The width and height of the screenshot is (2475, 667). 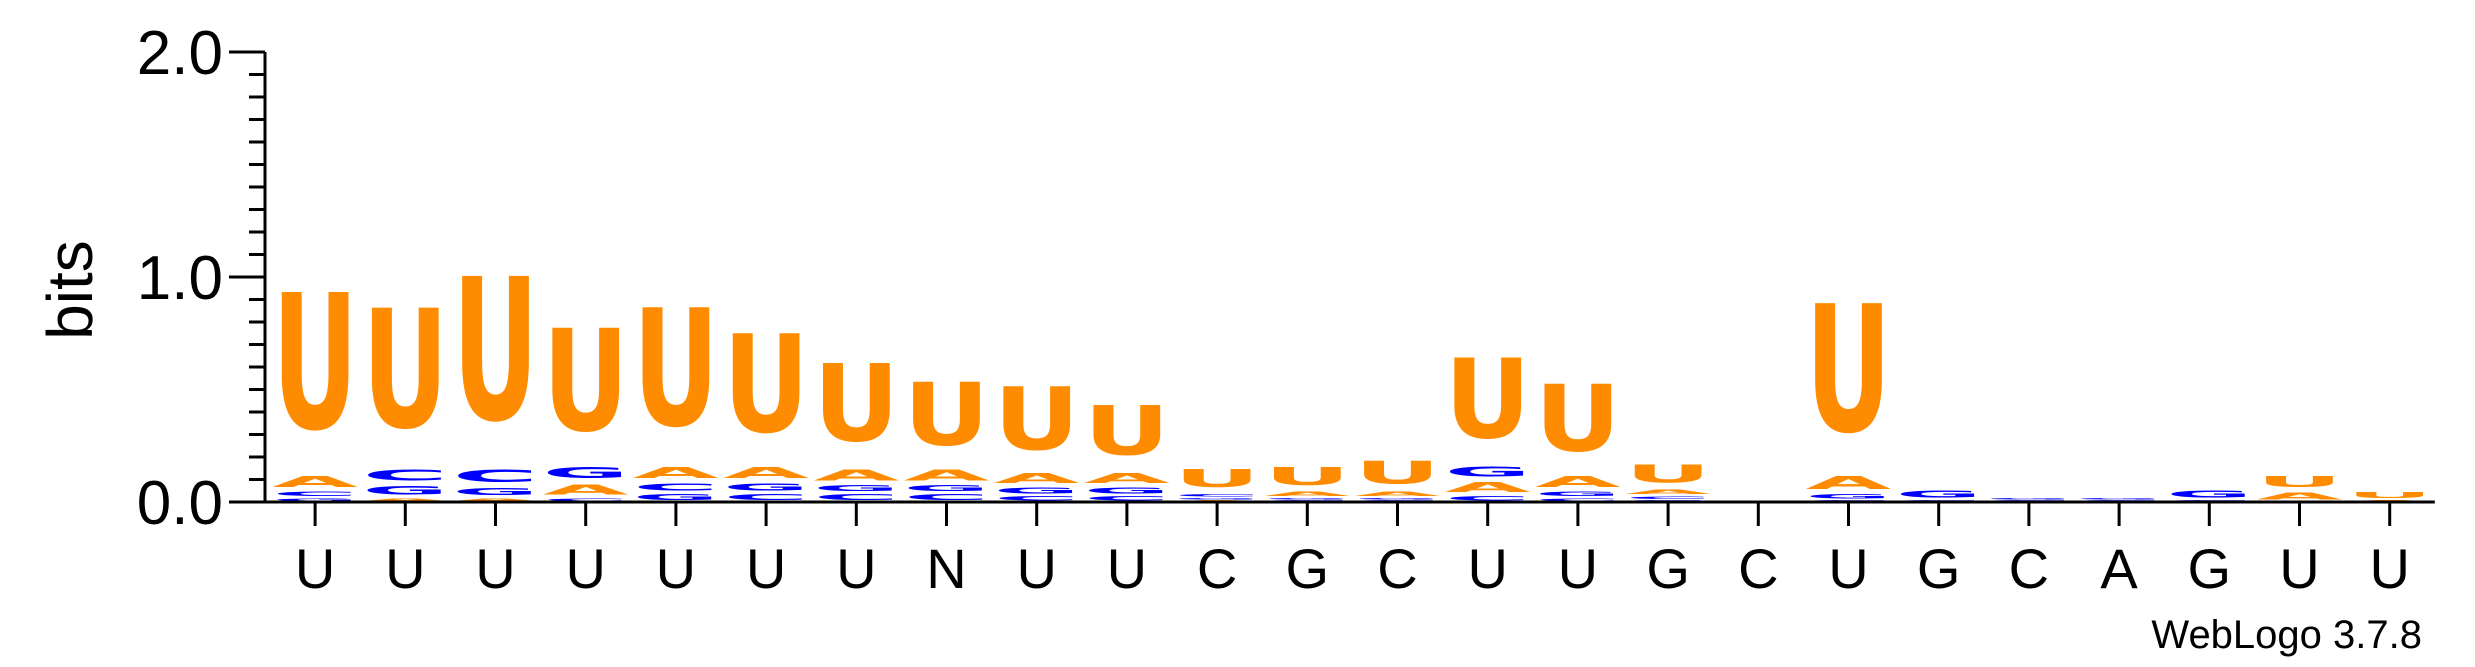 What do you see at coordinates (180, 503) in the screenshot?
I see `y-tick-label: 0.0` at bounding box center [180, 503].